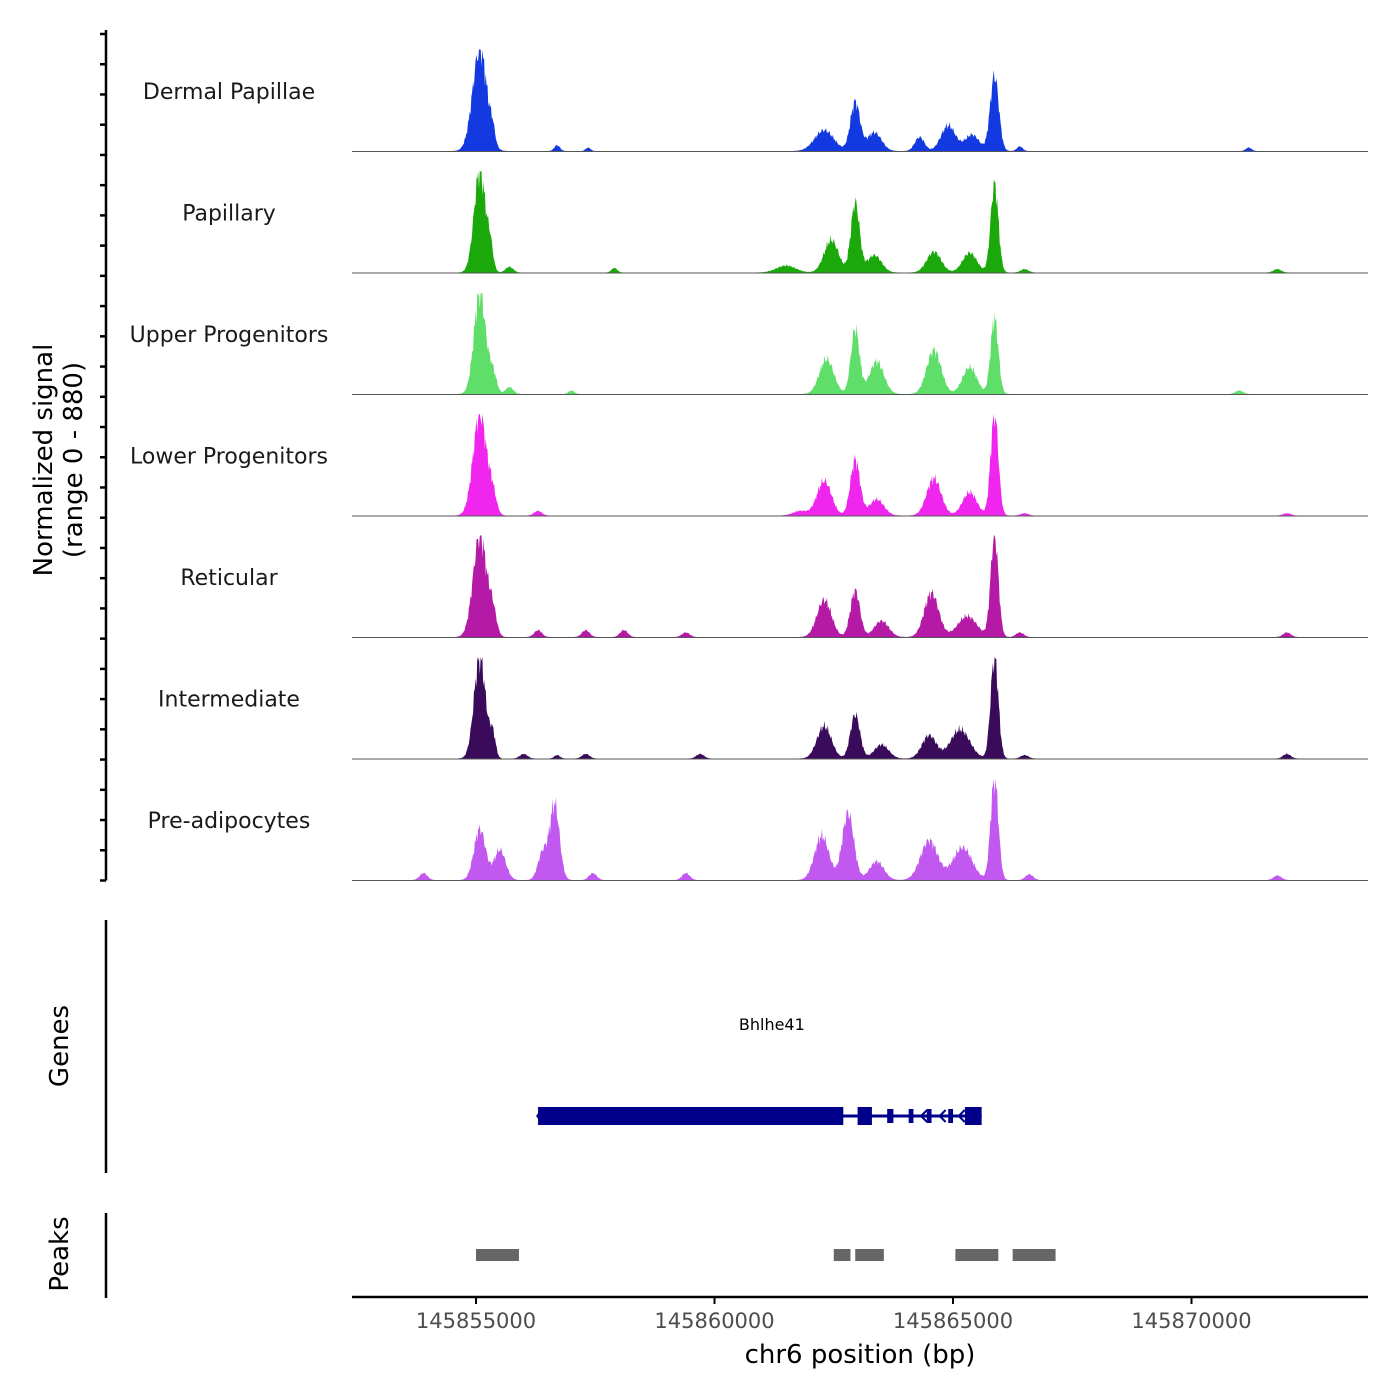 The width and height of the screenshot is (1400, 1400). What do you see at coordinates (714, 1321) in the screenshot?
I see `x-tick-label: 145860000` at bounding box center [714, 1321].